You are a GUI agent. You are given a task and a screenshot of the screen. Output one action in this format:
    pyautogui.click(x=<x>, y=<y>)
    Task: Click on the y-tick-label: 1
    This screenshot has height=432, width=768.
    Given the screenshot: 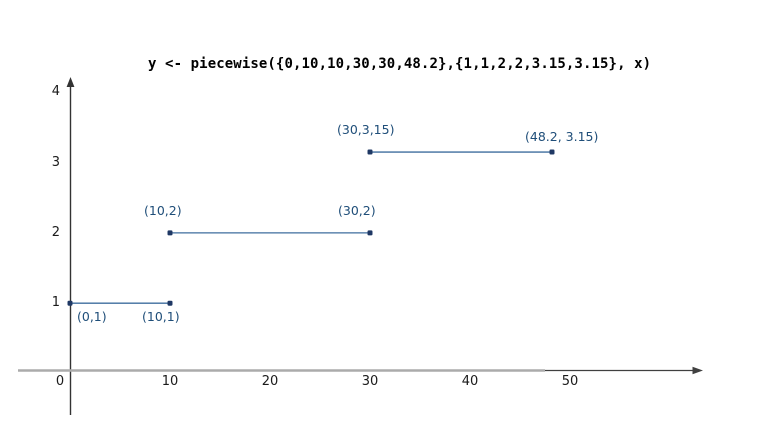 What is the action you would take?
    pyautogui.click(x=55, y=303)
    